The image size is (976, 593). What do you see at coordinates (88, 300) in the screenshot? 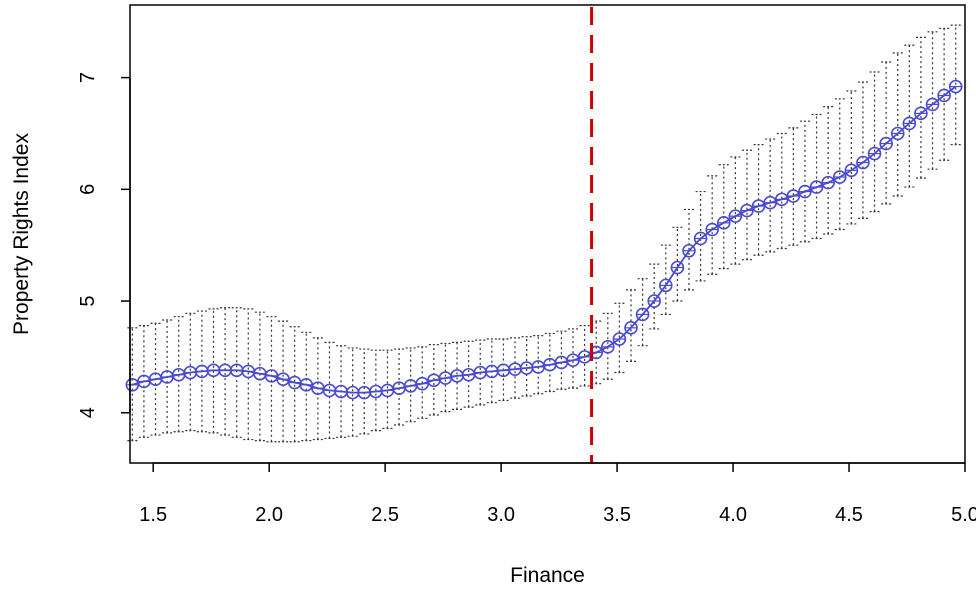
I see `y-tick-label: 5` at bounding box center [88, 300].